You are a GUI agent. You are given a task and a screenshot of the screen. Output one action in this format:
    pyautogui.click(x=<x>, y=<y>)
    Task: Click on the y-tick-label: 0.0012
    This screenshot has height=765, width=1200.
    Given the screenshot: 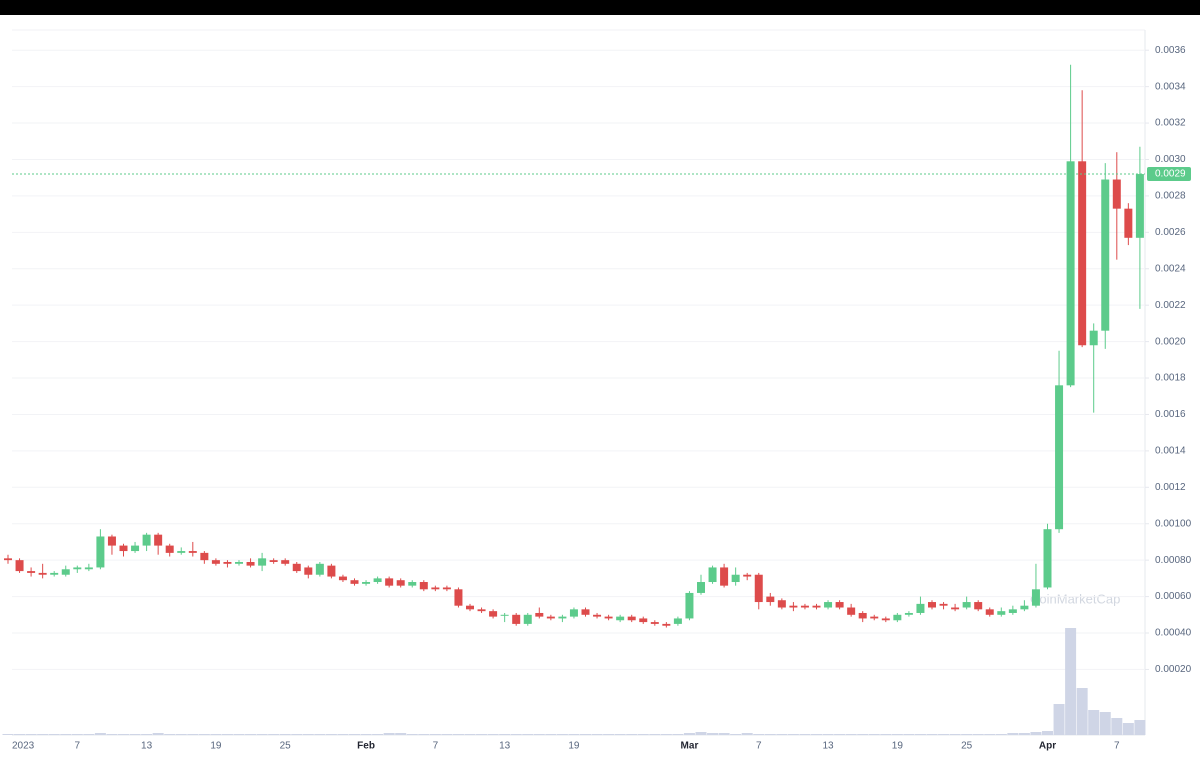 What is the action you would take?
    pyautogui.click(x=1170, y=487)
    